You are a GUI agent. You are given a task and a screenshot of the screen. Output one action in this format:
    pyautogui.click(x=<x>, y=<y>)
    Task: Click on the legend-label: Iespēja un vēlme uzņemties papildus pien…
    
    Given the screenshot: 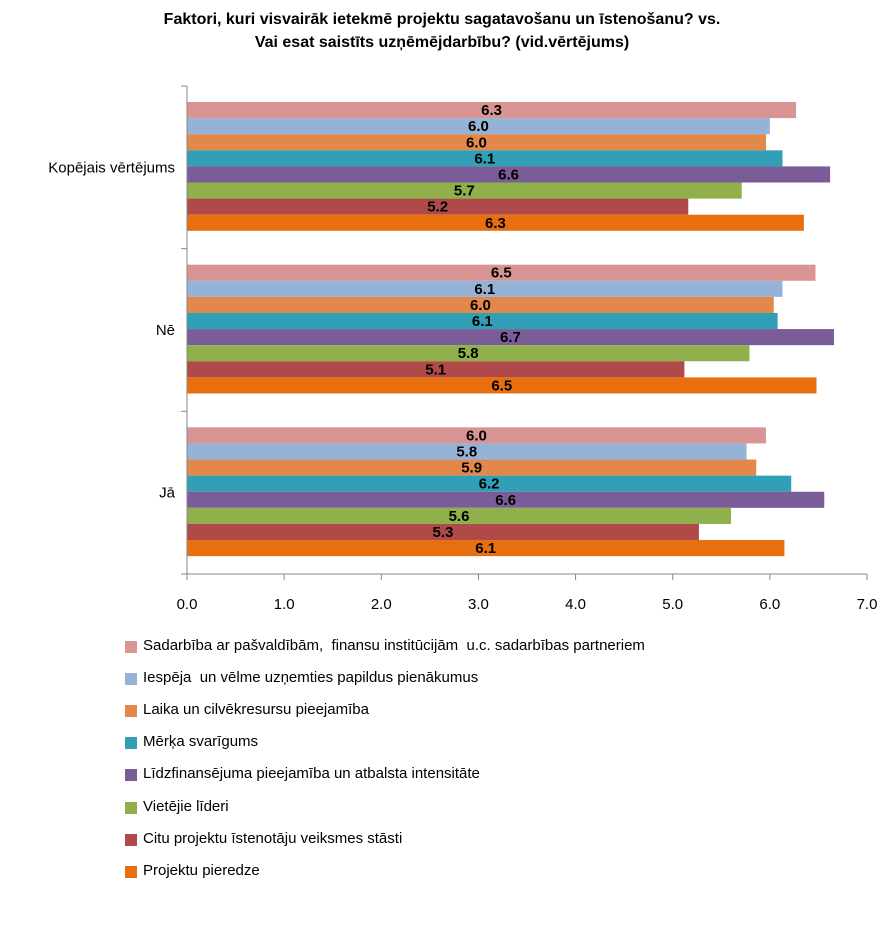 What is the action you would take?
    pyautogui.click(x=311, y=678)
    